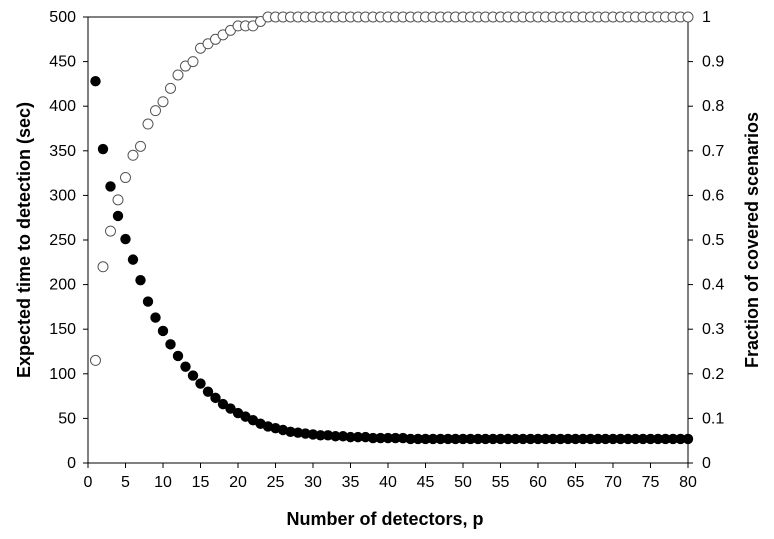  Describe the element at coordinates (62, 17) in the screenshot. I see `left-y-tick-label: 500` at that location.